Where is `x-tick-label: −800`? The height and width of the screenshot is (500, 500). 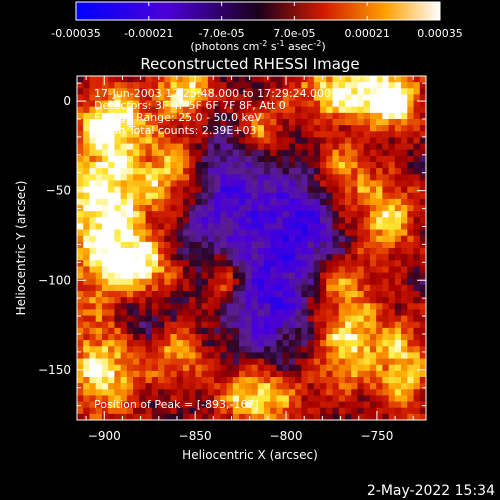 x-tick-label: −800 is located at coordinates (286, 436).